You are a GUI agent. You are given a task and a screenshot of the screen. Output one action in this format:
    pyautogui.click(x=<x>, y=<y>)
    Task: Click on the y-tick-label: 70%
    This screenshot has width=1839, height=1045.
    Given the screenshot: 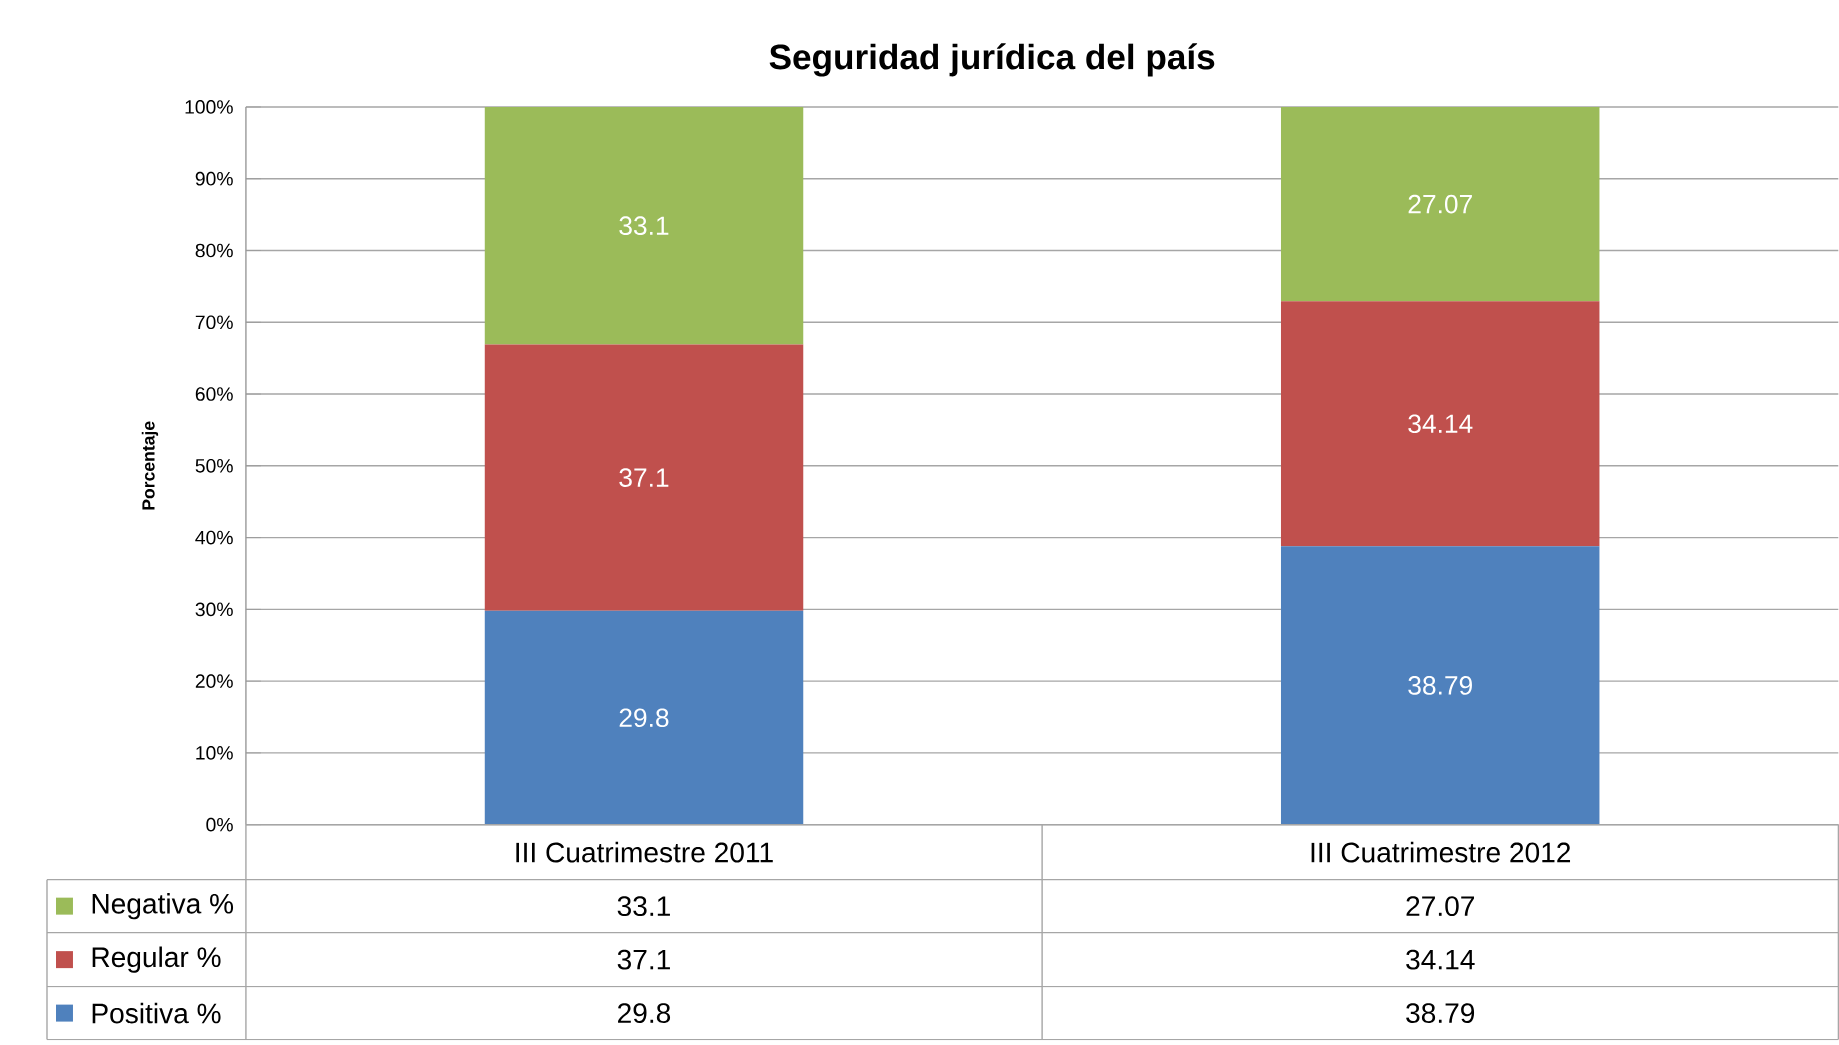 What is the action you would take?
    pyautogui.click(x=214, y=322)
    